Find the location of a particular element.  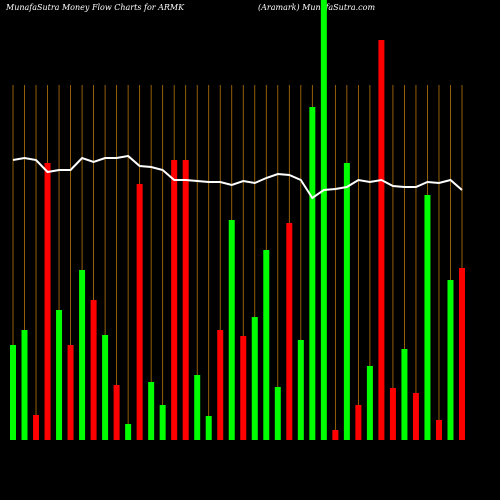

chart-subtitle: (Aramark) MunafaSutra.com is located at coordinates (316, 7).